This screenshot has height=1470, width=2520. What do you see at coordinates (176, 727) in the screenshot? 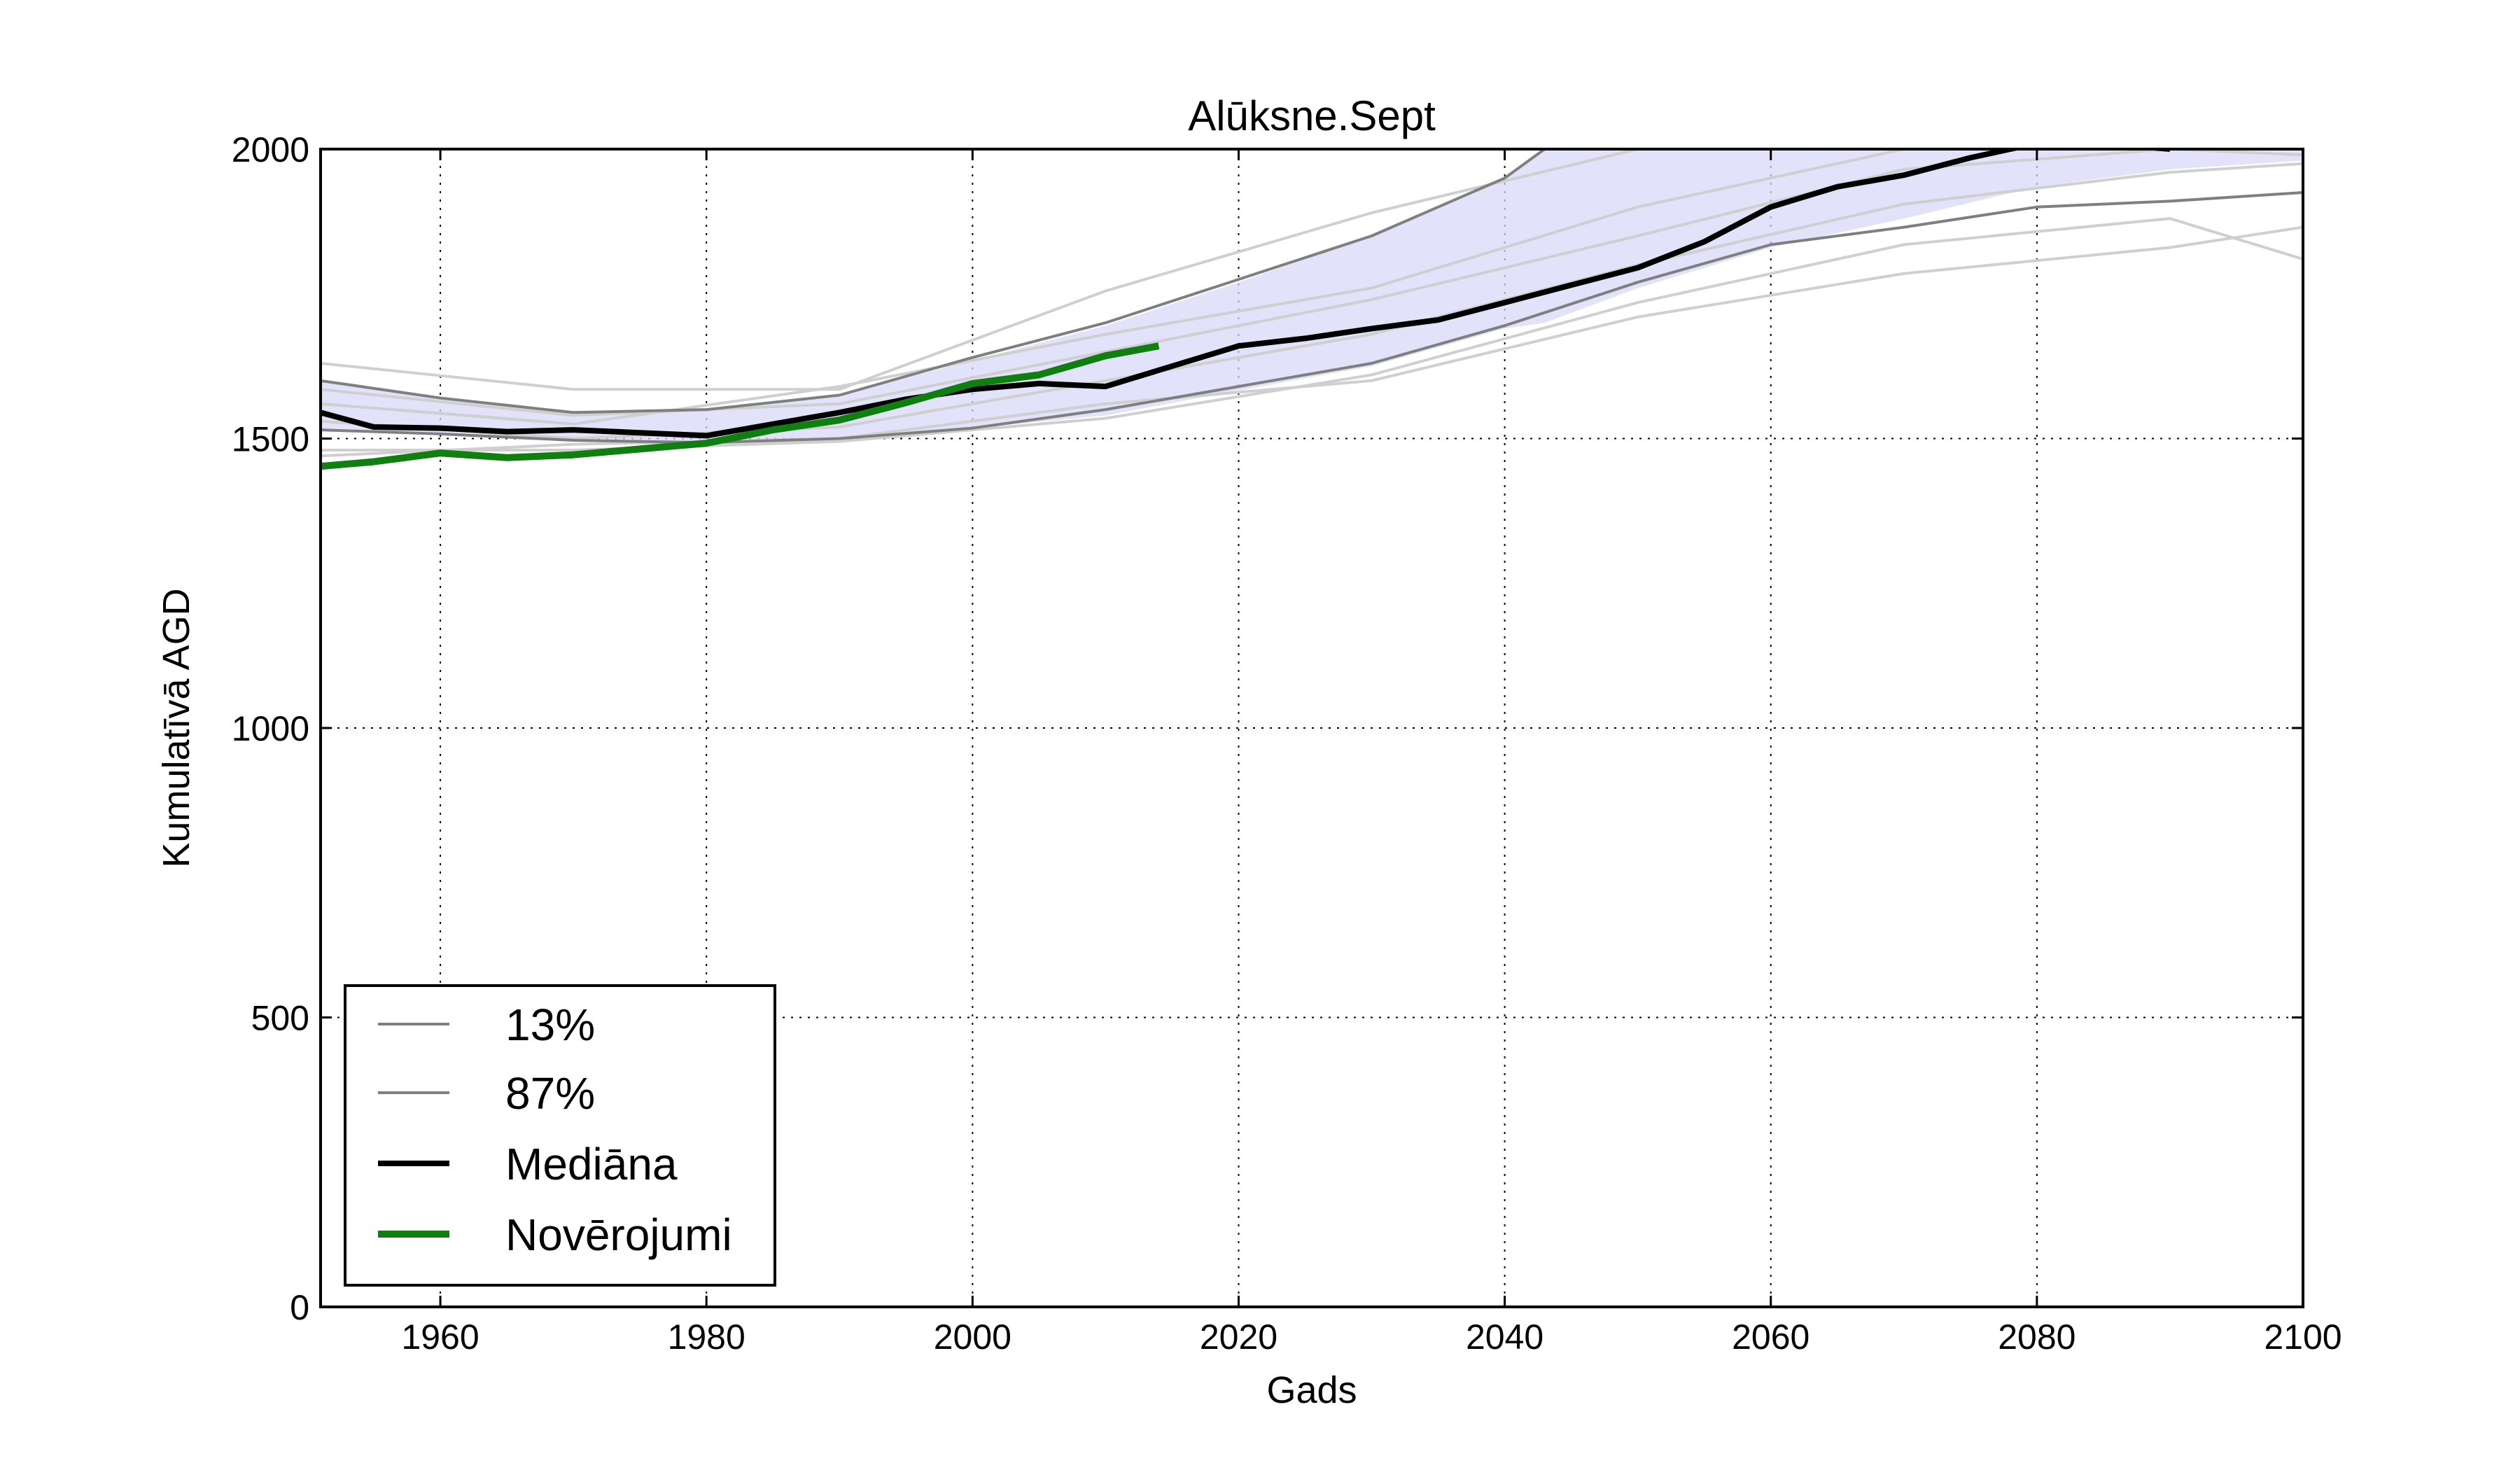
I see `y-axis-label: Kumulatīvā AGD` at bounding box center [176, 727].